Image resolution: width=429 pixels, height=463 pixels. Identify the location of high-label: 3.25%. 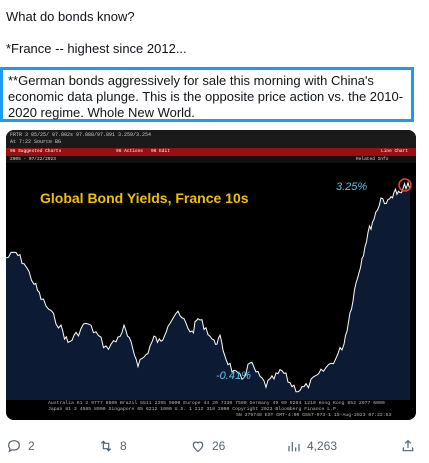
(352, 187).